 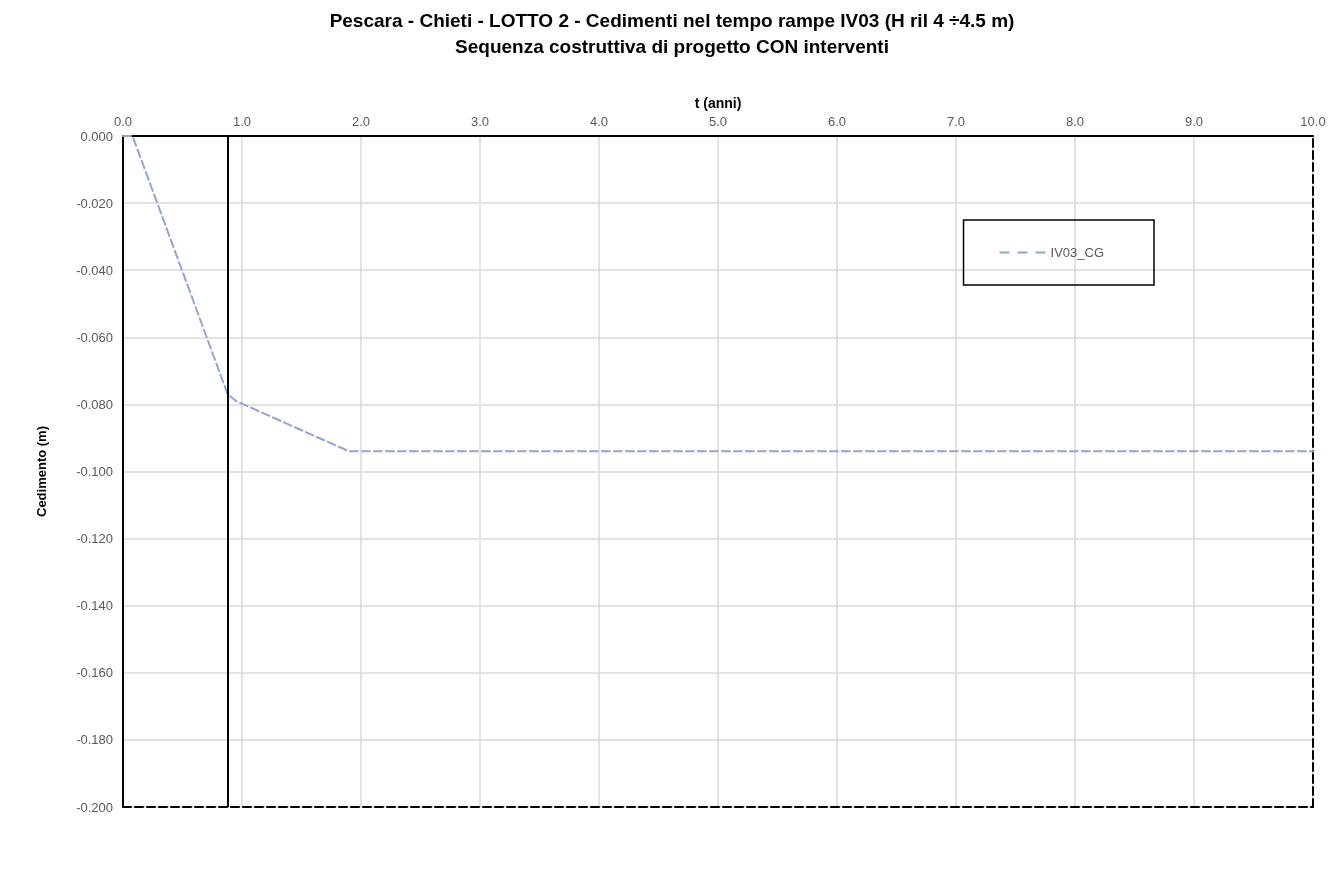 What do you see at coordinates (718, 121) in the screenshot?
I see `x-tick-label: 5.0` at bounding box center [718, 121].